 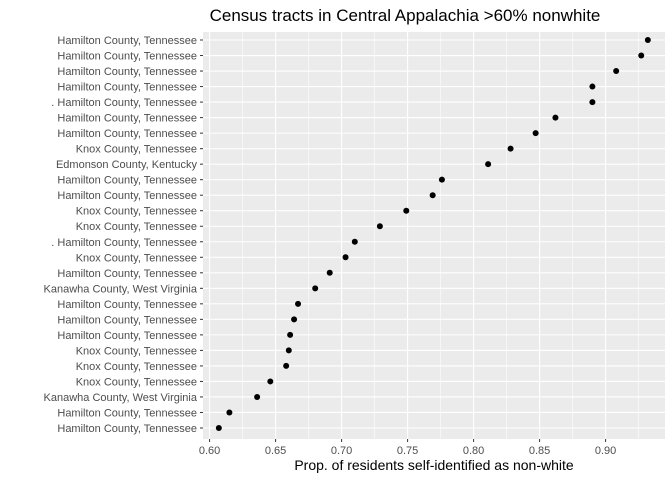 I want to click on x-tick-label: 0.65, so click(x=275, y=451).